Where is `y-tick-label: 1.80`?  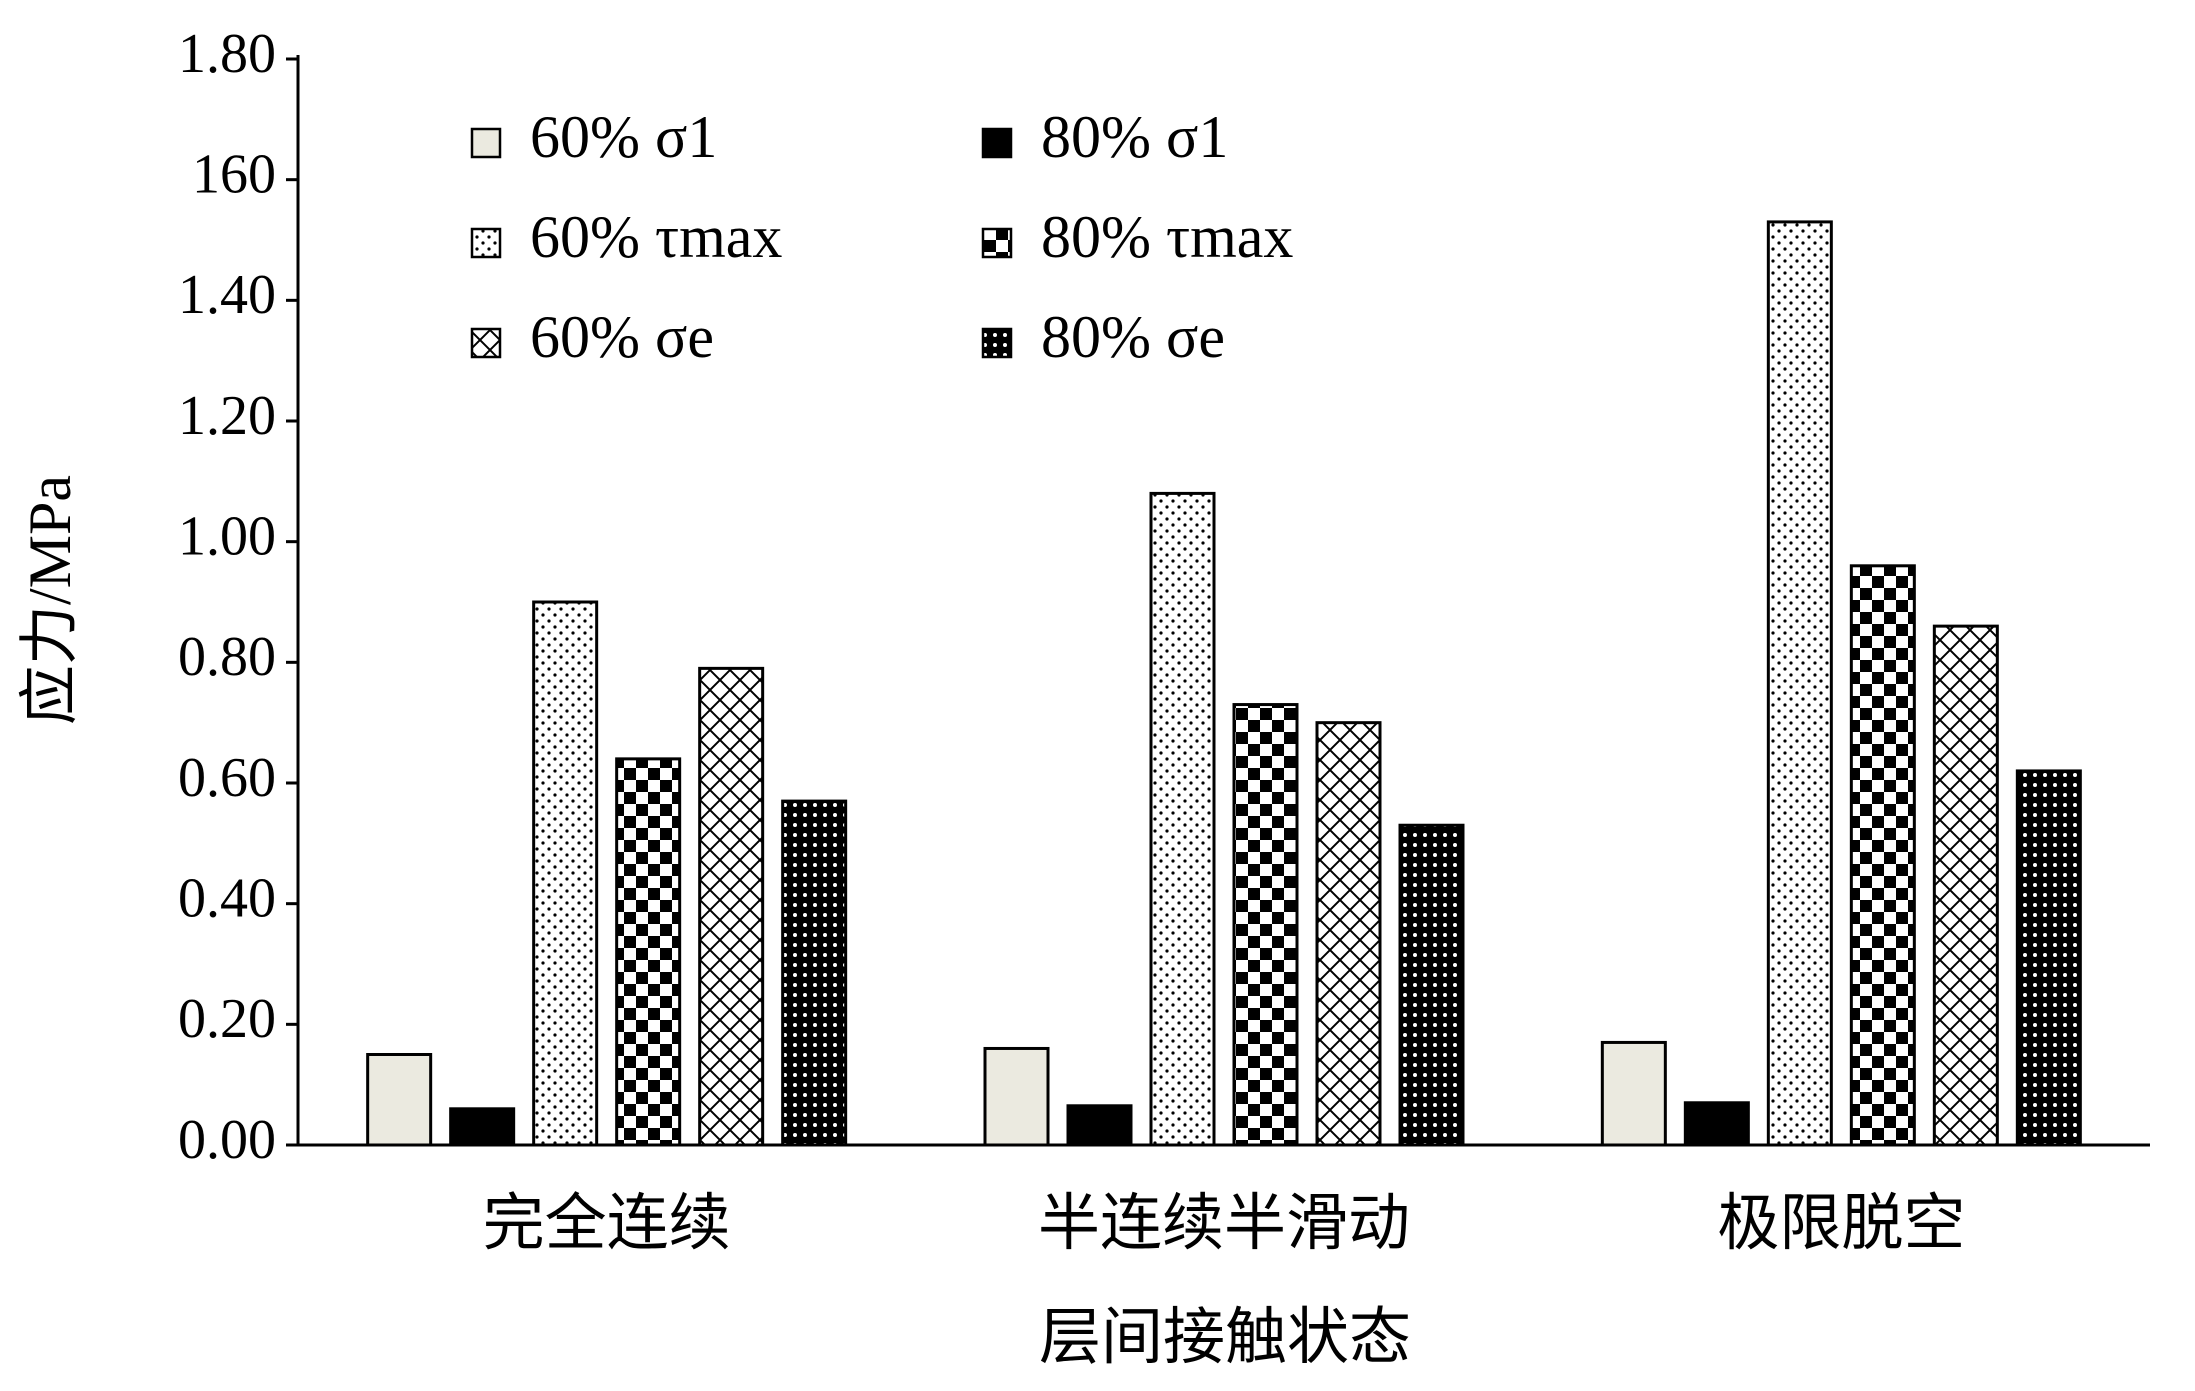
y-tick-label: 1.80 is located at coordinates (227, 54).